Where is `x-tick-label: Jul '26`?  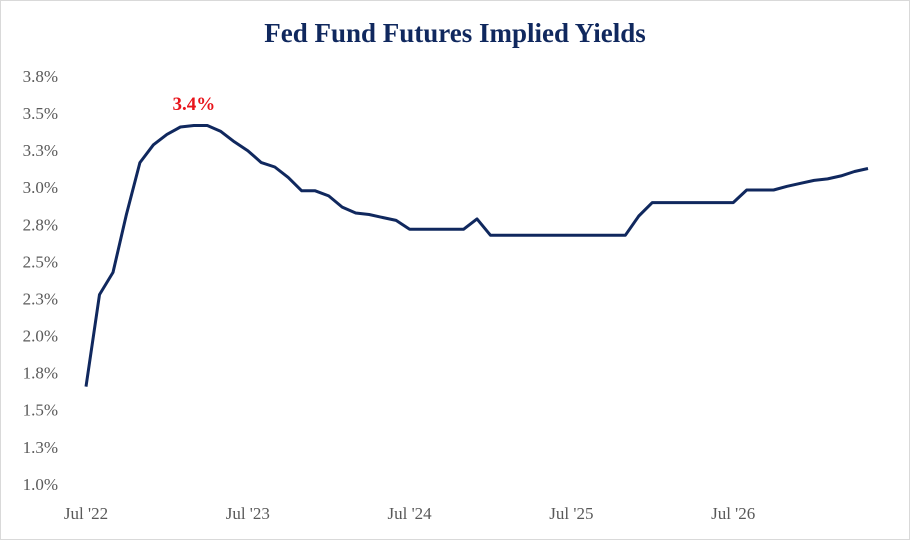
x-tick-label: Jul '26 is located at coordinates (733, 513).